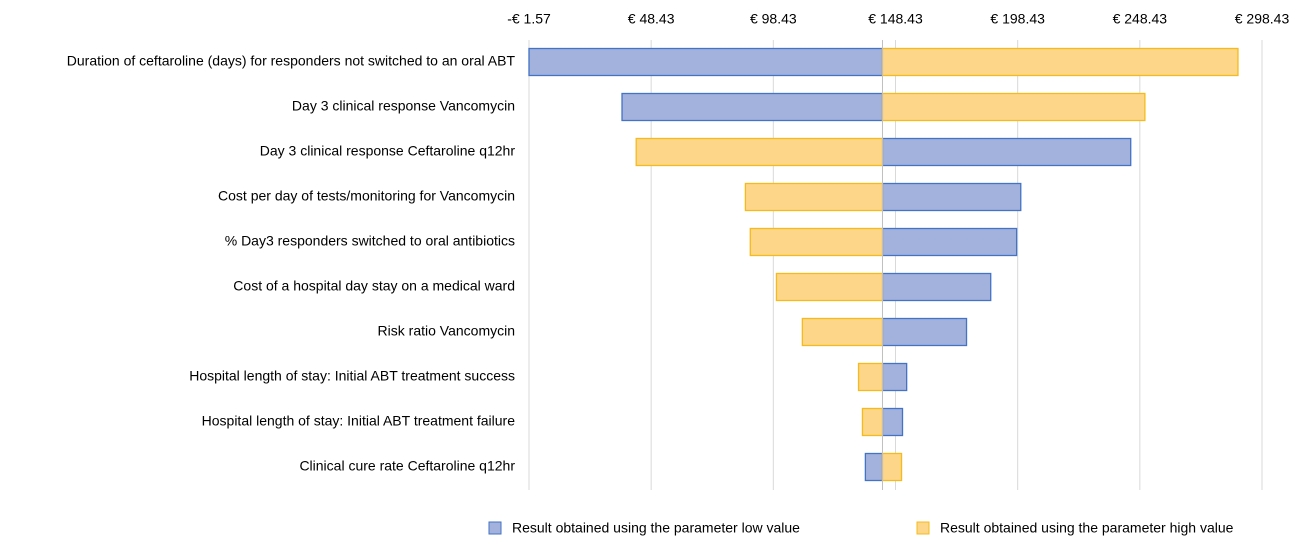 The image size is (1305, 544). Describe the element at coordinates (773, 19) in the screenshot. I see `x-tick-label: € 98.43` at that location.